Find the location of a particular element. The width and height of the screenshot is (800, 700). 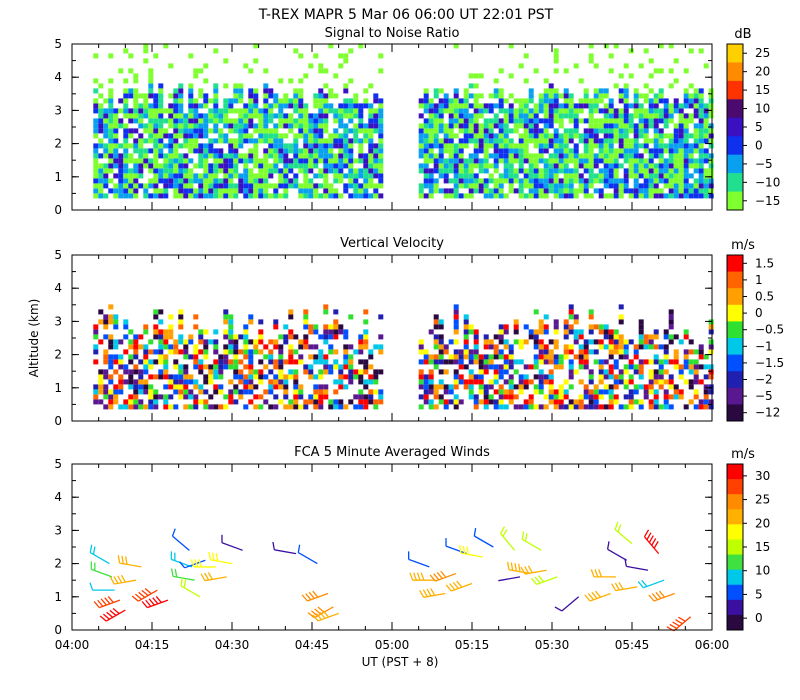

x-tick-label: 05:30 is located at coordinates (552, 645).